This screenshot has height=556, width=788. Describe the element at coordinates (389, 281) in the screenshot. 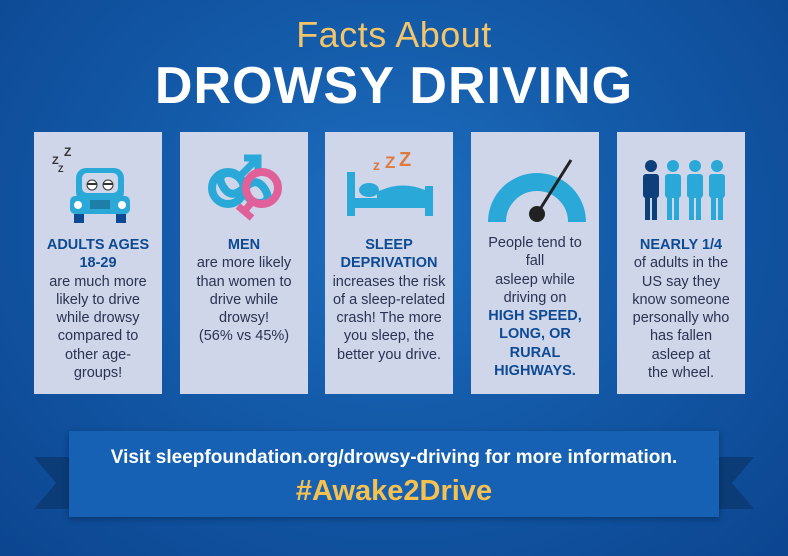

I see `card-text: increases the risk` at that location.